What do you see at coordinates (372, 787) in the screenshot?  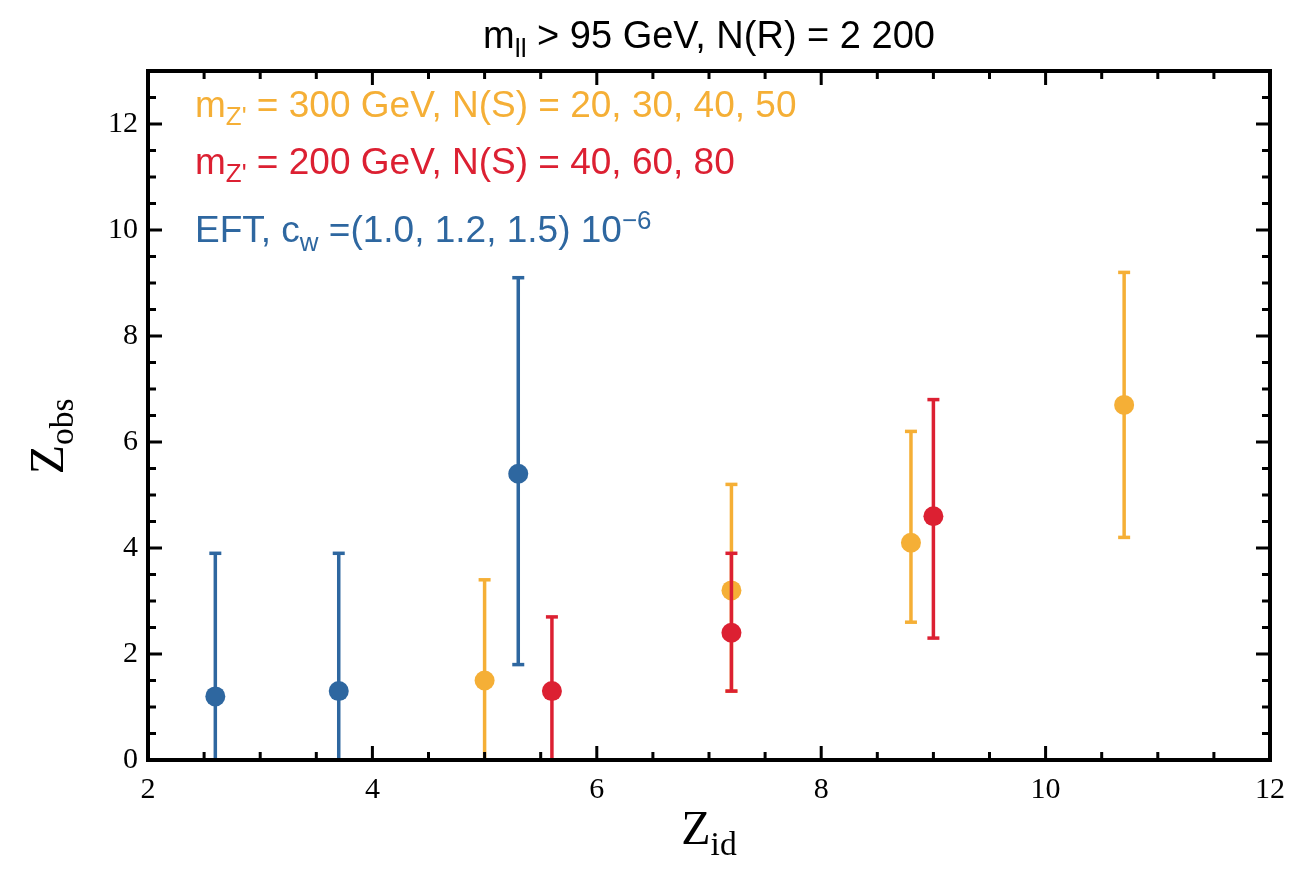 I see `x-tick-label: 4` at bounding box center [372, 787].